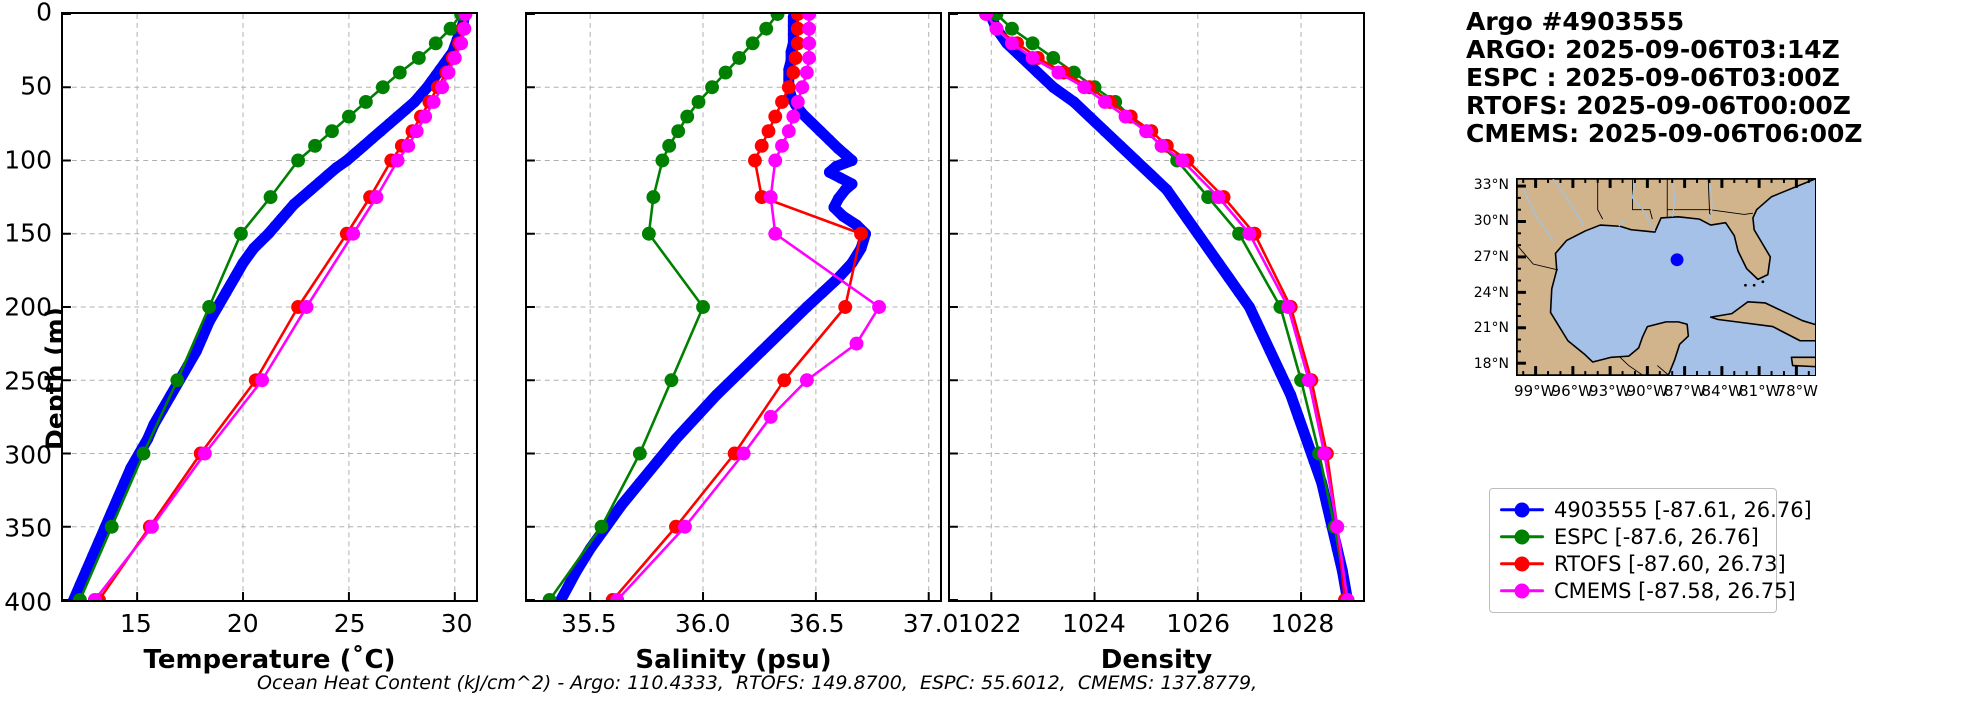 The width and height of the screenshot is (1967, 712). I want to click on depth-ytick: 300, so click(28, 454).